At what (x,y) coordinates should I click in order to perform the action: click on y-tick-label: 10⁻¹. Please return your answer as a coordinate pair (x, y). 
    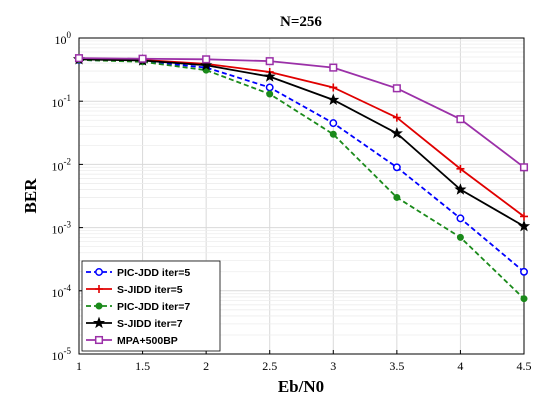
    Looking at the image, I should click on (62, 101).